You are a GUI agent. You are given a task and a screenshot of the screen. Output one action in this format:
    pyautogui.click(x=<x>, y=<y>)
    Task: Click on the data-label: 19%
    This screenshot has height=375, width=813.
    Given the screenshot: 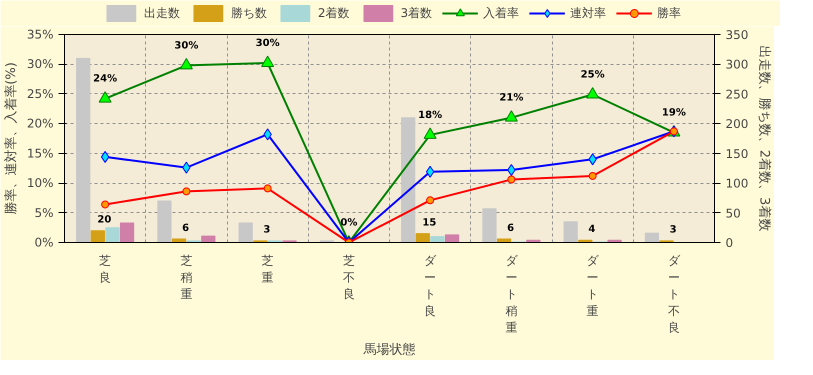 What is the action you would take?
    pyautogui.click(x=674, y=113)
    